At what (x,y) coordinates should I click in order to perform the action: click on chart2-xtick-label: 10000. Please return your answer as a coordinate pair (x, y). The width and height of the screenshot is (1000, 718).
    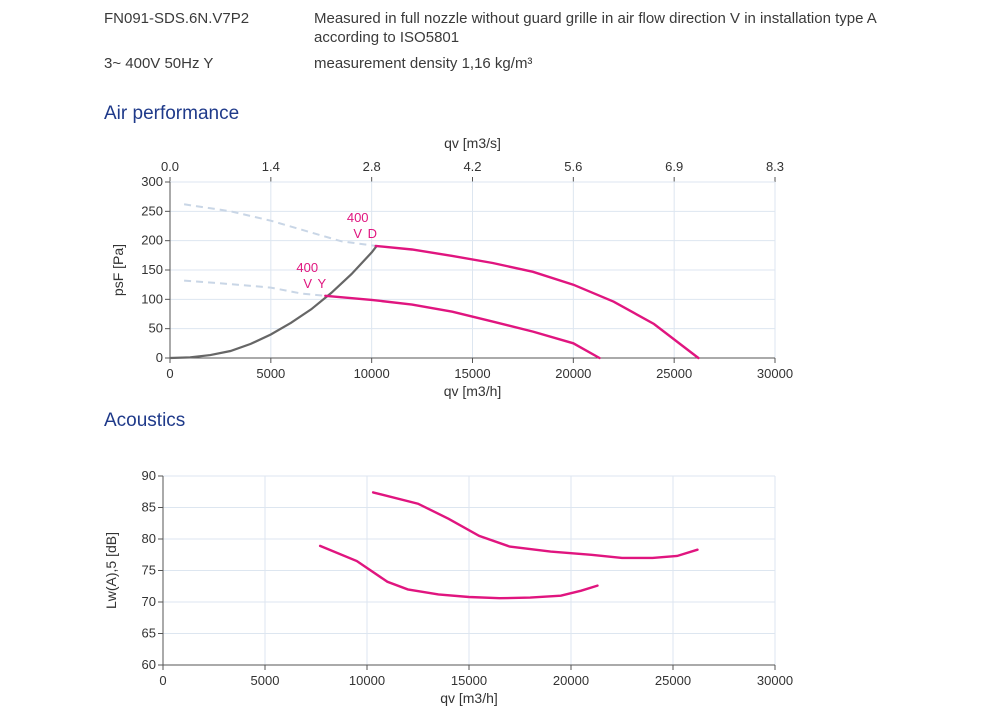
    Looking at the image, I should click on (367, 680).